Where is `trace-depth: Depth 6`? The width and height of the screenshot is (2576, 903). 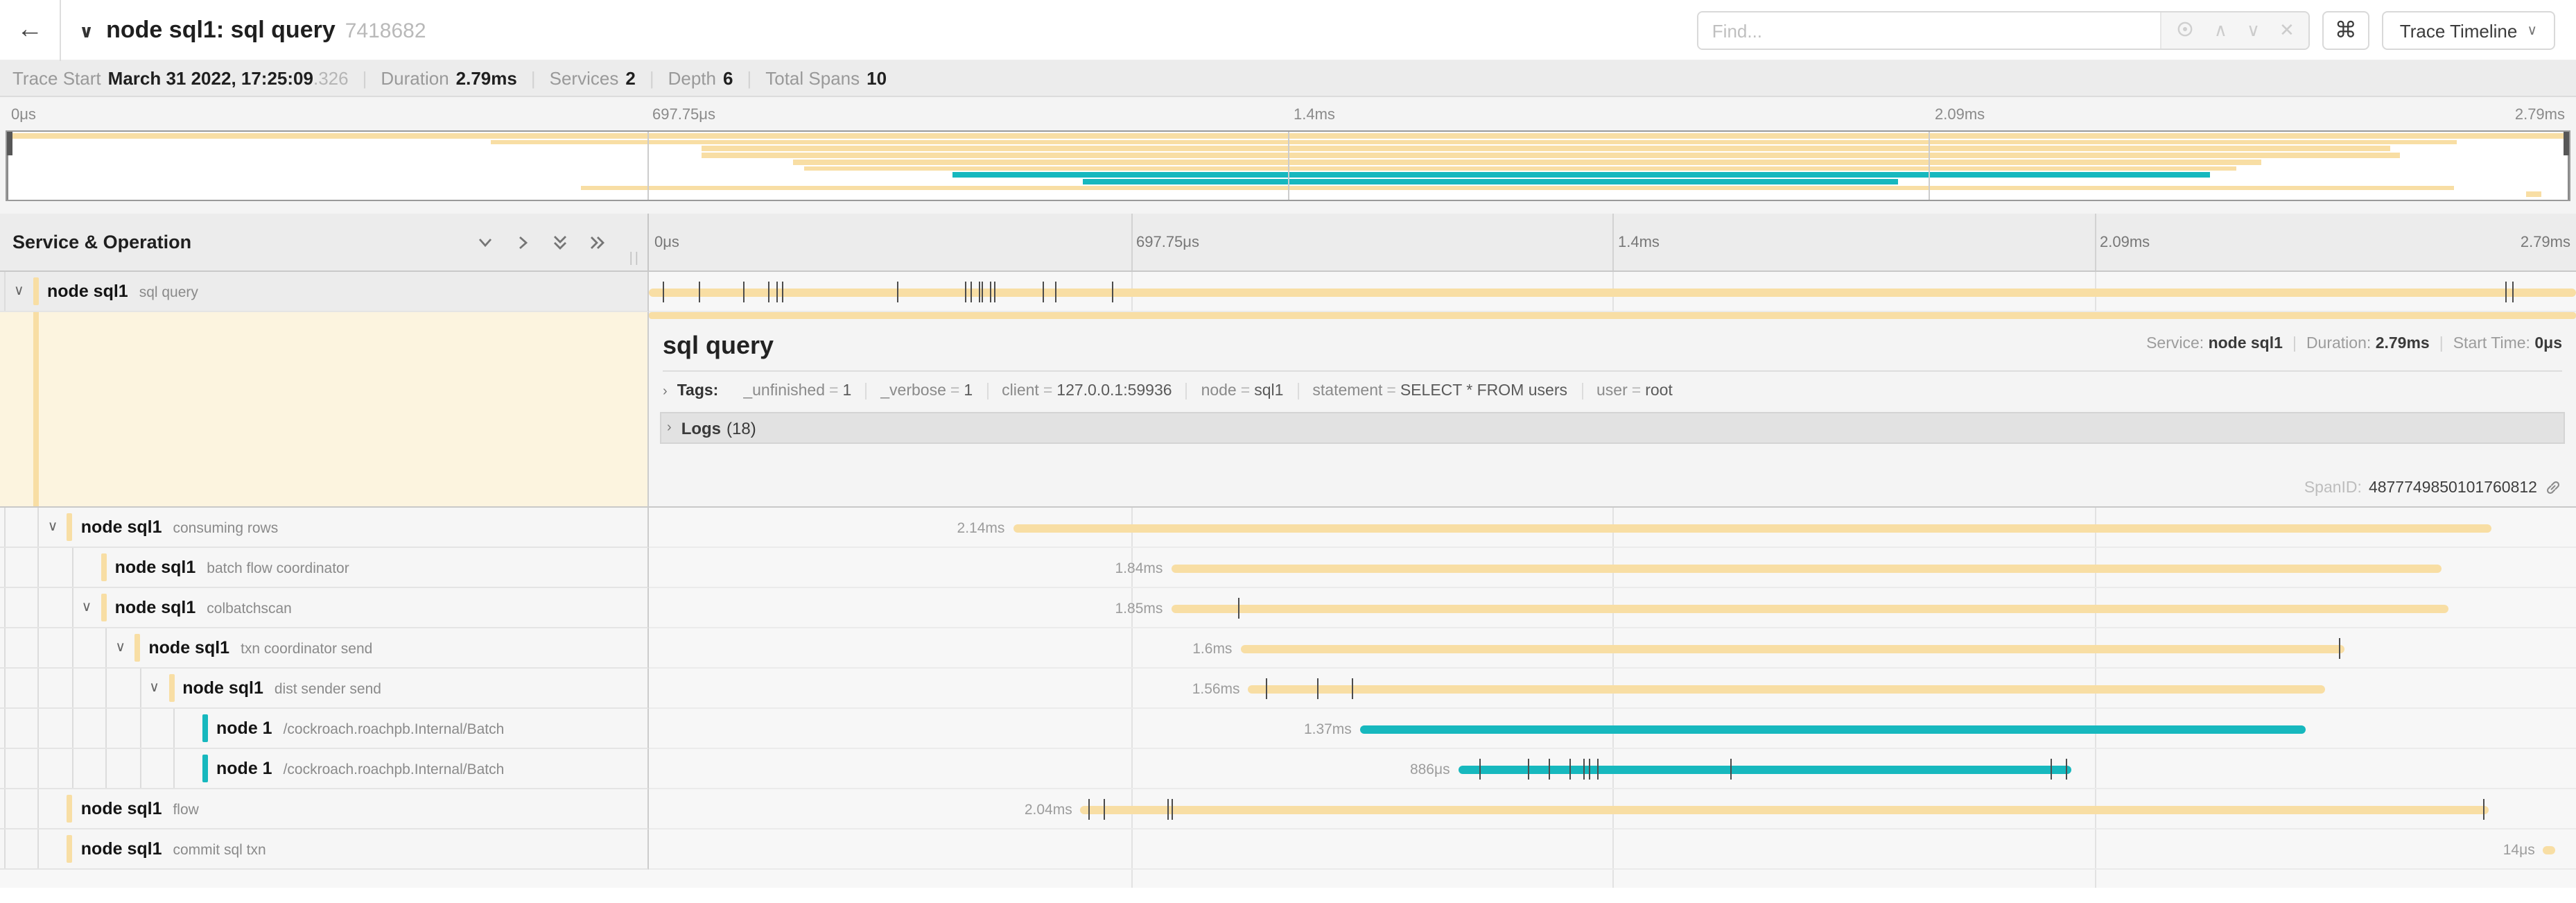
trace-depth: Depth 6 is located at coordinates (700, 78).